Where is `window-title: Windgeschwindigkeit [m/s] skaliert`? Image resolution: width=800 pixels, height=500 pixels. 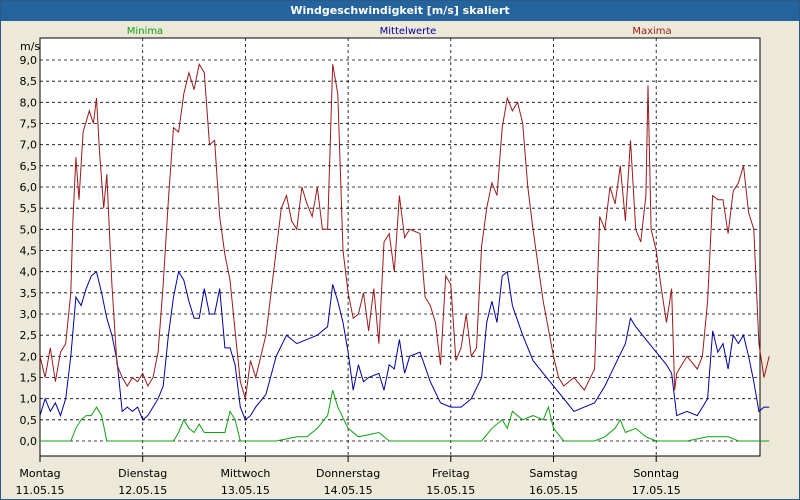 window-title: Windgeschwindigkeit [m/s] skaliert is located at coordinates (400, 11).